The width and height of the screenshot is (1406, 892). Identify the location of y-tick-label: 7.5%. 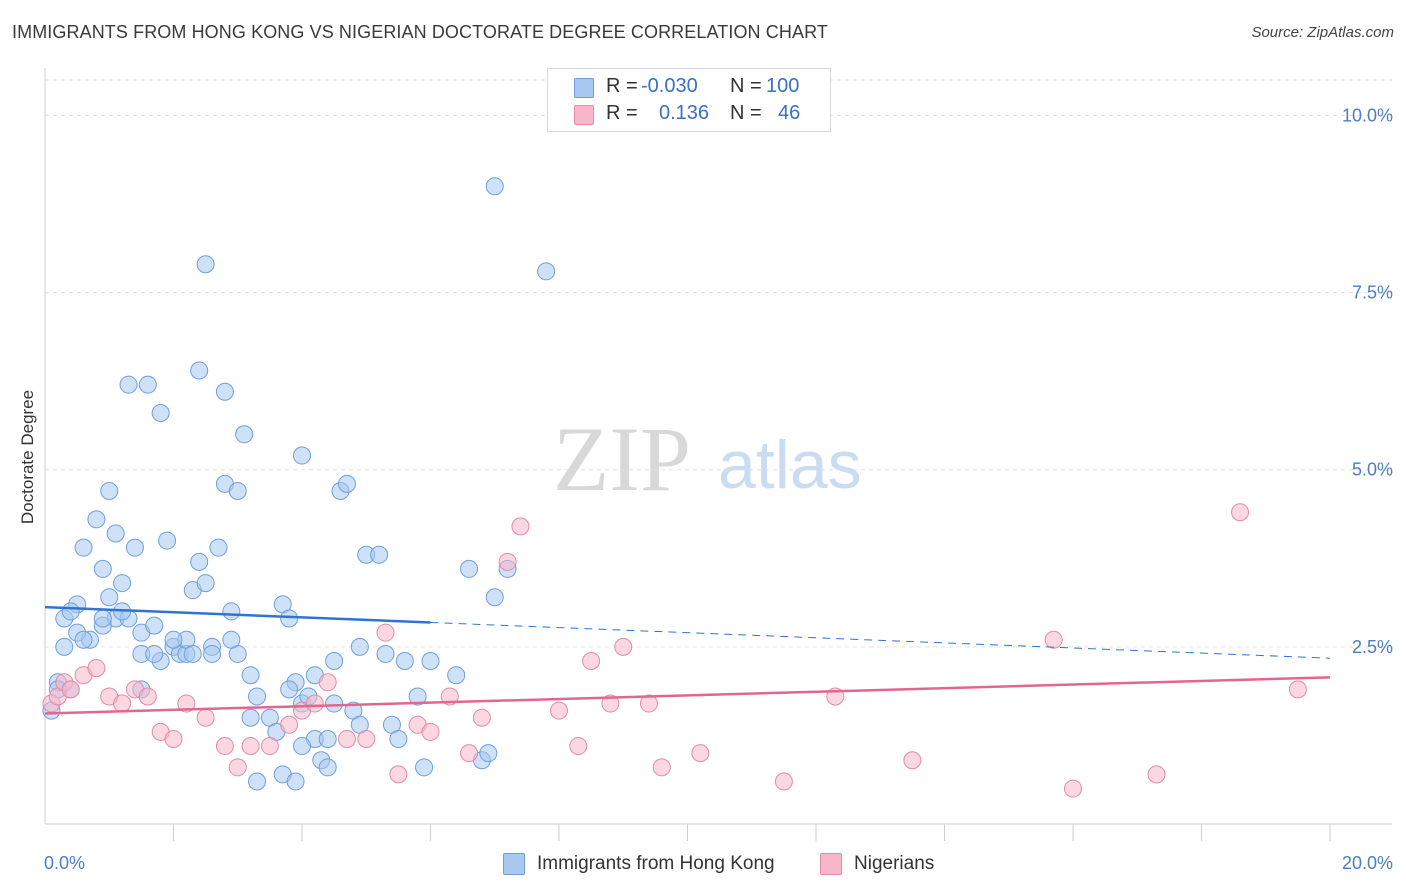
(1372, 293).